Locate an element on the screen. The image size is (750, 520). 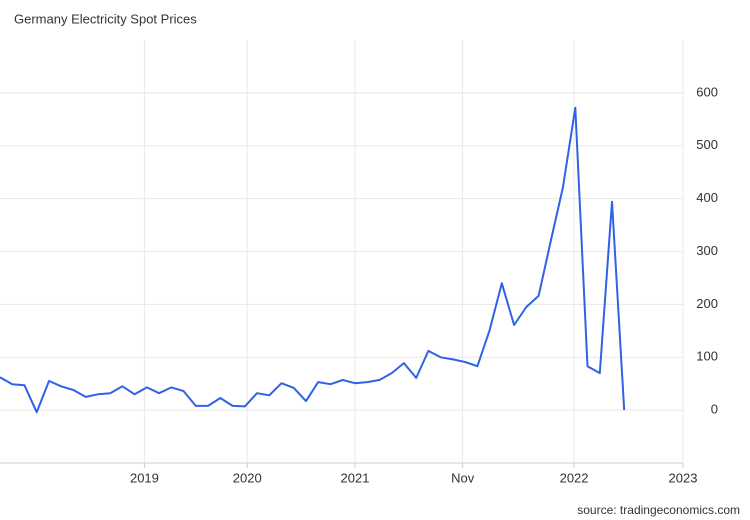
x-tick-label: 2023 is located at coordinates (683, 477).